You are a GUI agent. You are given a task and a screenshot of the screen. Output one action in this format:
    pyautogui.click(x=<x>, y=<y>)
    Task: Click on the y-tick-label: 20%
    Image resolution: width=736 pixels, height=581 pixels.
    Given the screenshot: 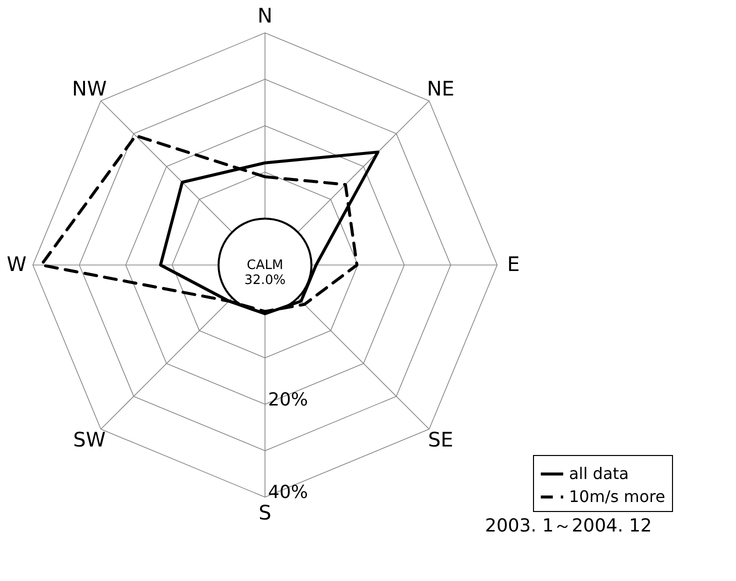 What is the action you would take?
    pyautogui.click(x=288, y=399)
    